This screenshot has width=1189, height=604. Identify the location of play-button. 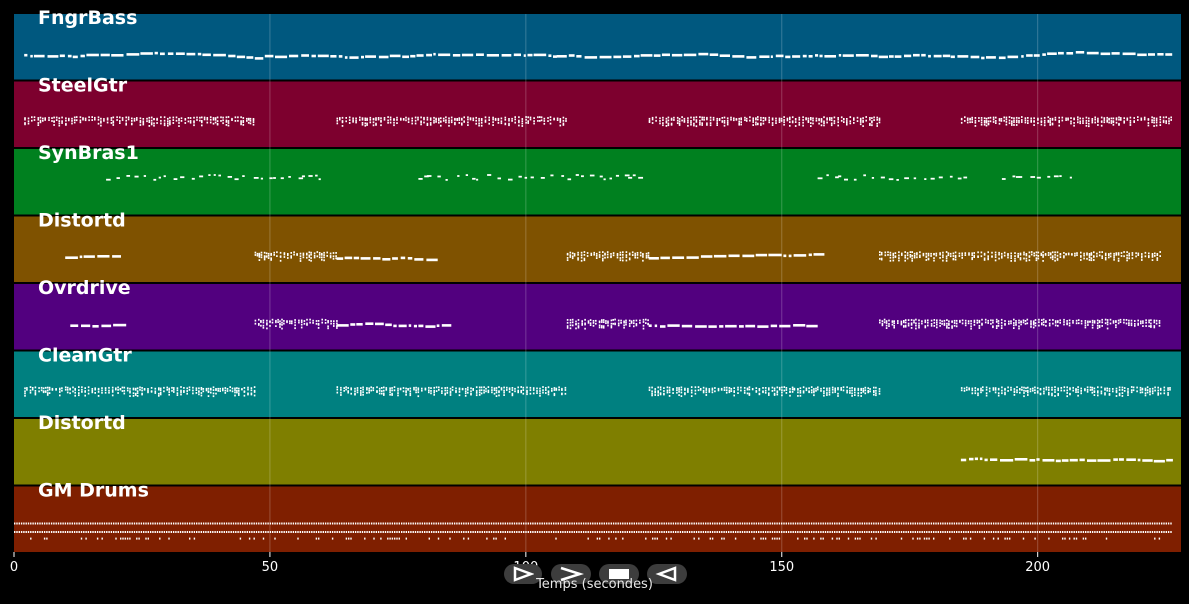
(523, 574).